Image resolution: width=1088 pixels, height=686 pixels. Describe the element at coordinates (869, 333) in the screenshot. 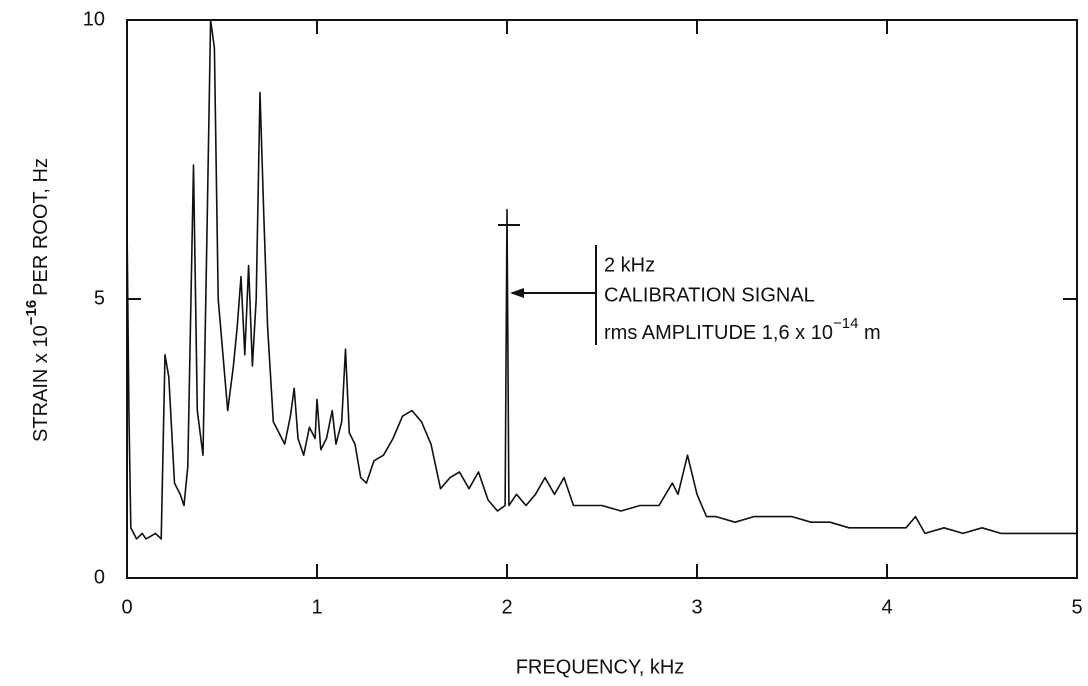

I see `annotation-rest: m` at that location.